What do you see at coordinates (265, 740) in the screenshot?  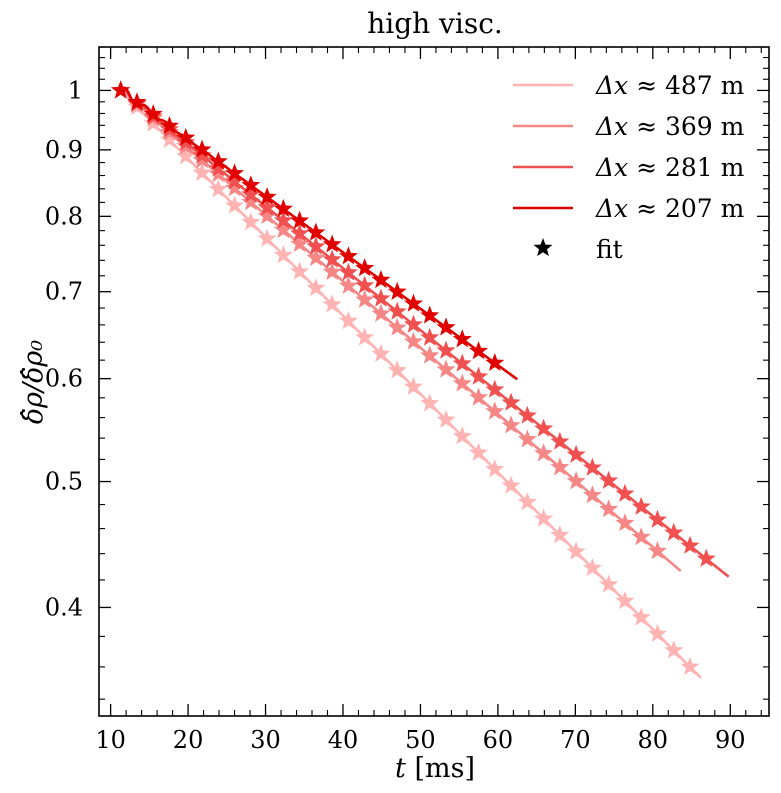 I see `x-tick-label: 30` at bounding box center [265, 740].